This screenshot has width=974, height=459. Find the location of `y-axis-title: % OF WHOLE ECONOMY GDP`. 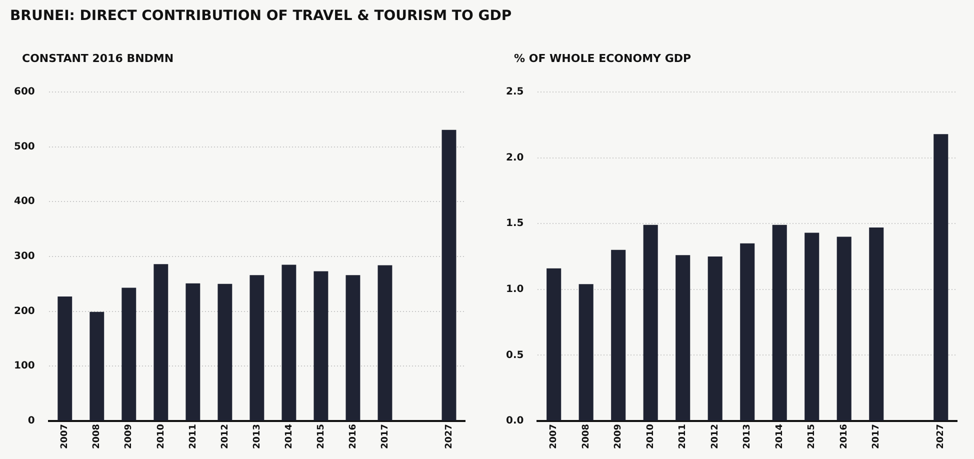

y-axis-title: % OF WHOLE ECONOMY GDP is located at coordinates (603, 58).